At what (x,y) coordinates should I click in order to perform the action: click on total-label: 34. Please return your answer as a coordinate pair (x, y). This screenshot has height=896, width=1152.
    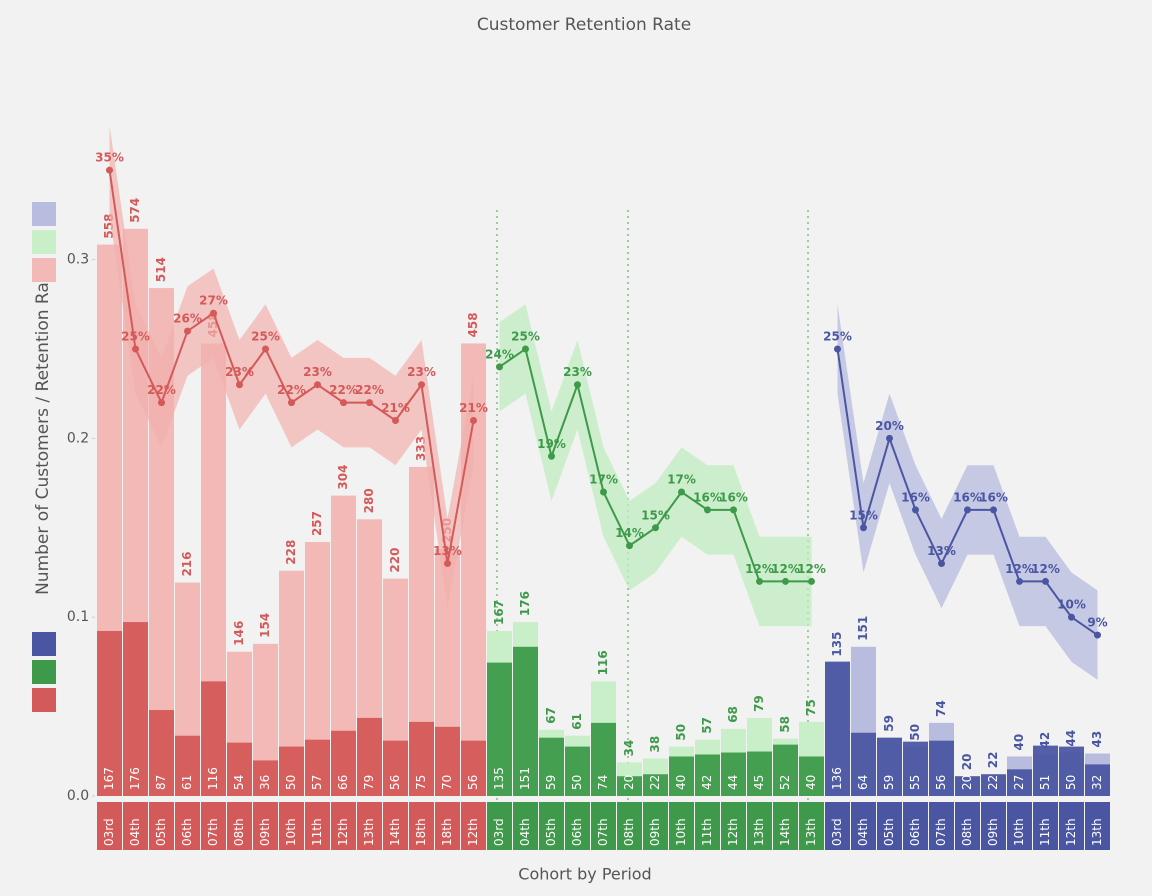
    Looking at the image, I should click on (629, 748).